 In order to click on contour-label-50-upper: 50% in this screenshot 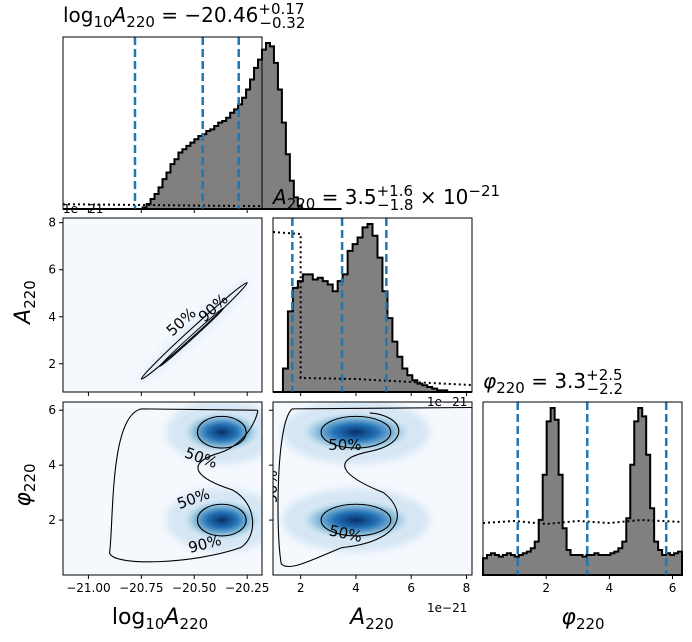, I will do `click(344, 445)`.